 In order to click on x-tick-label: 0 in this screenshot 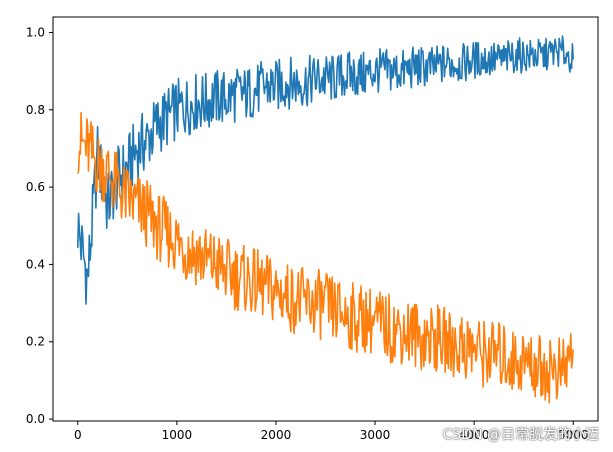, I will do `click(78, 435)`.